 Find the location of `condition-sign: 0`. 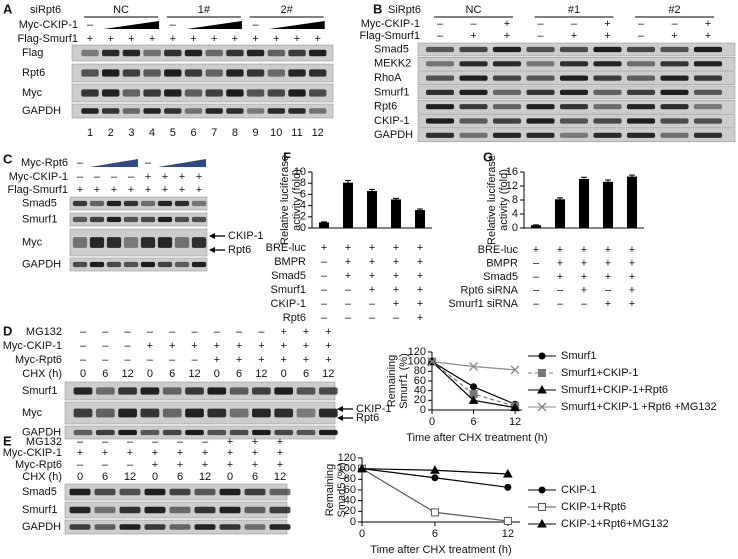

condition-sign: 0 is located at coordinates (155, 477).